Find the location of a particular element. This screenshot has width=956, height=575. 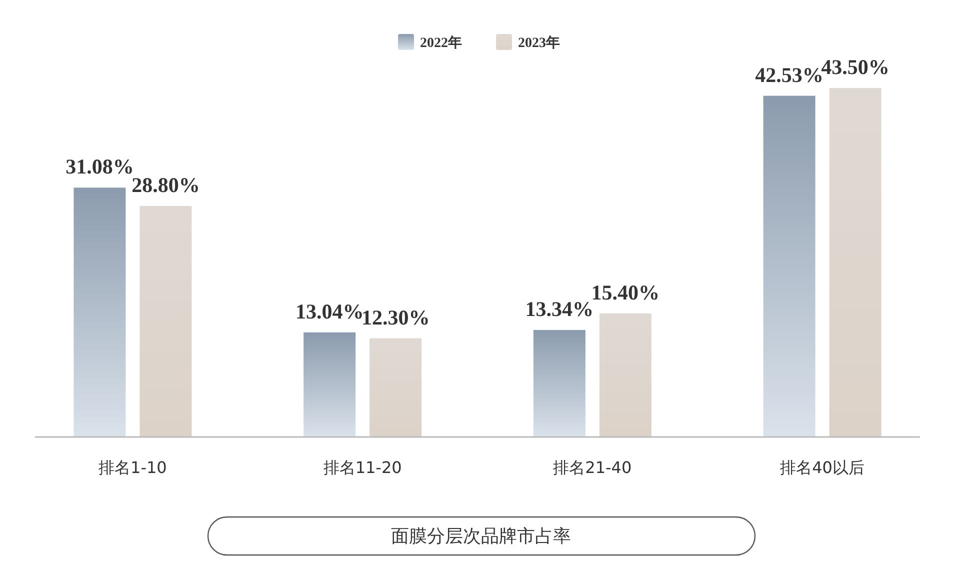

text: 面膜分层次品牌市占率 is located at coordinates (481, 536).